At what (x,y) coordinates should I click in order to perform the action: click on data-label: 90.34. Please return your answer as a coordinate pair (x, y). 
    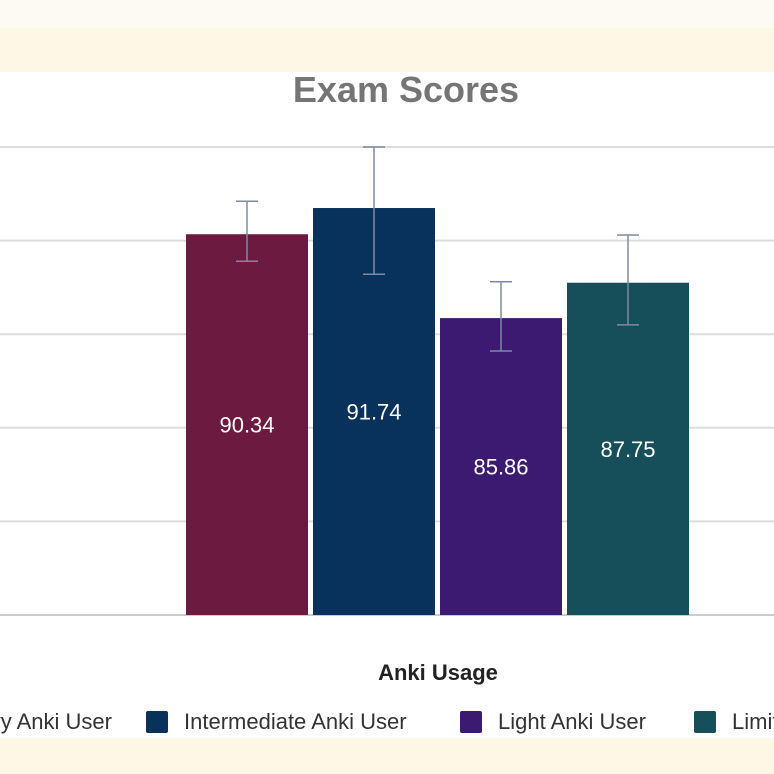
    Looking at the image, I should click on (246, 425).